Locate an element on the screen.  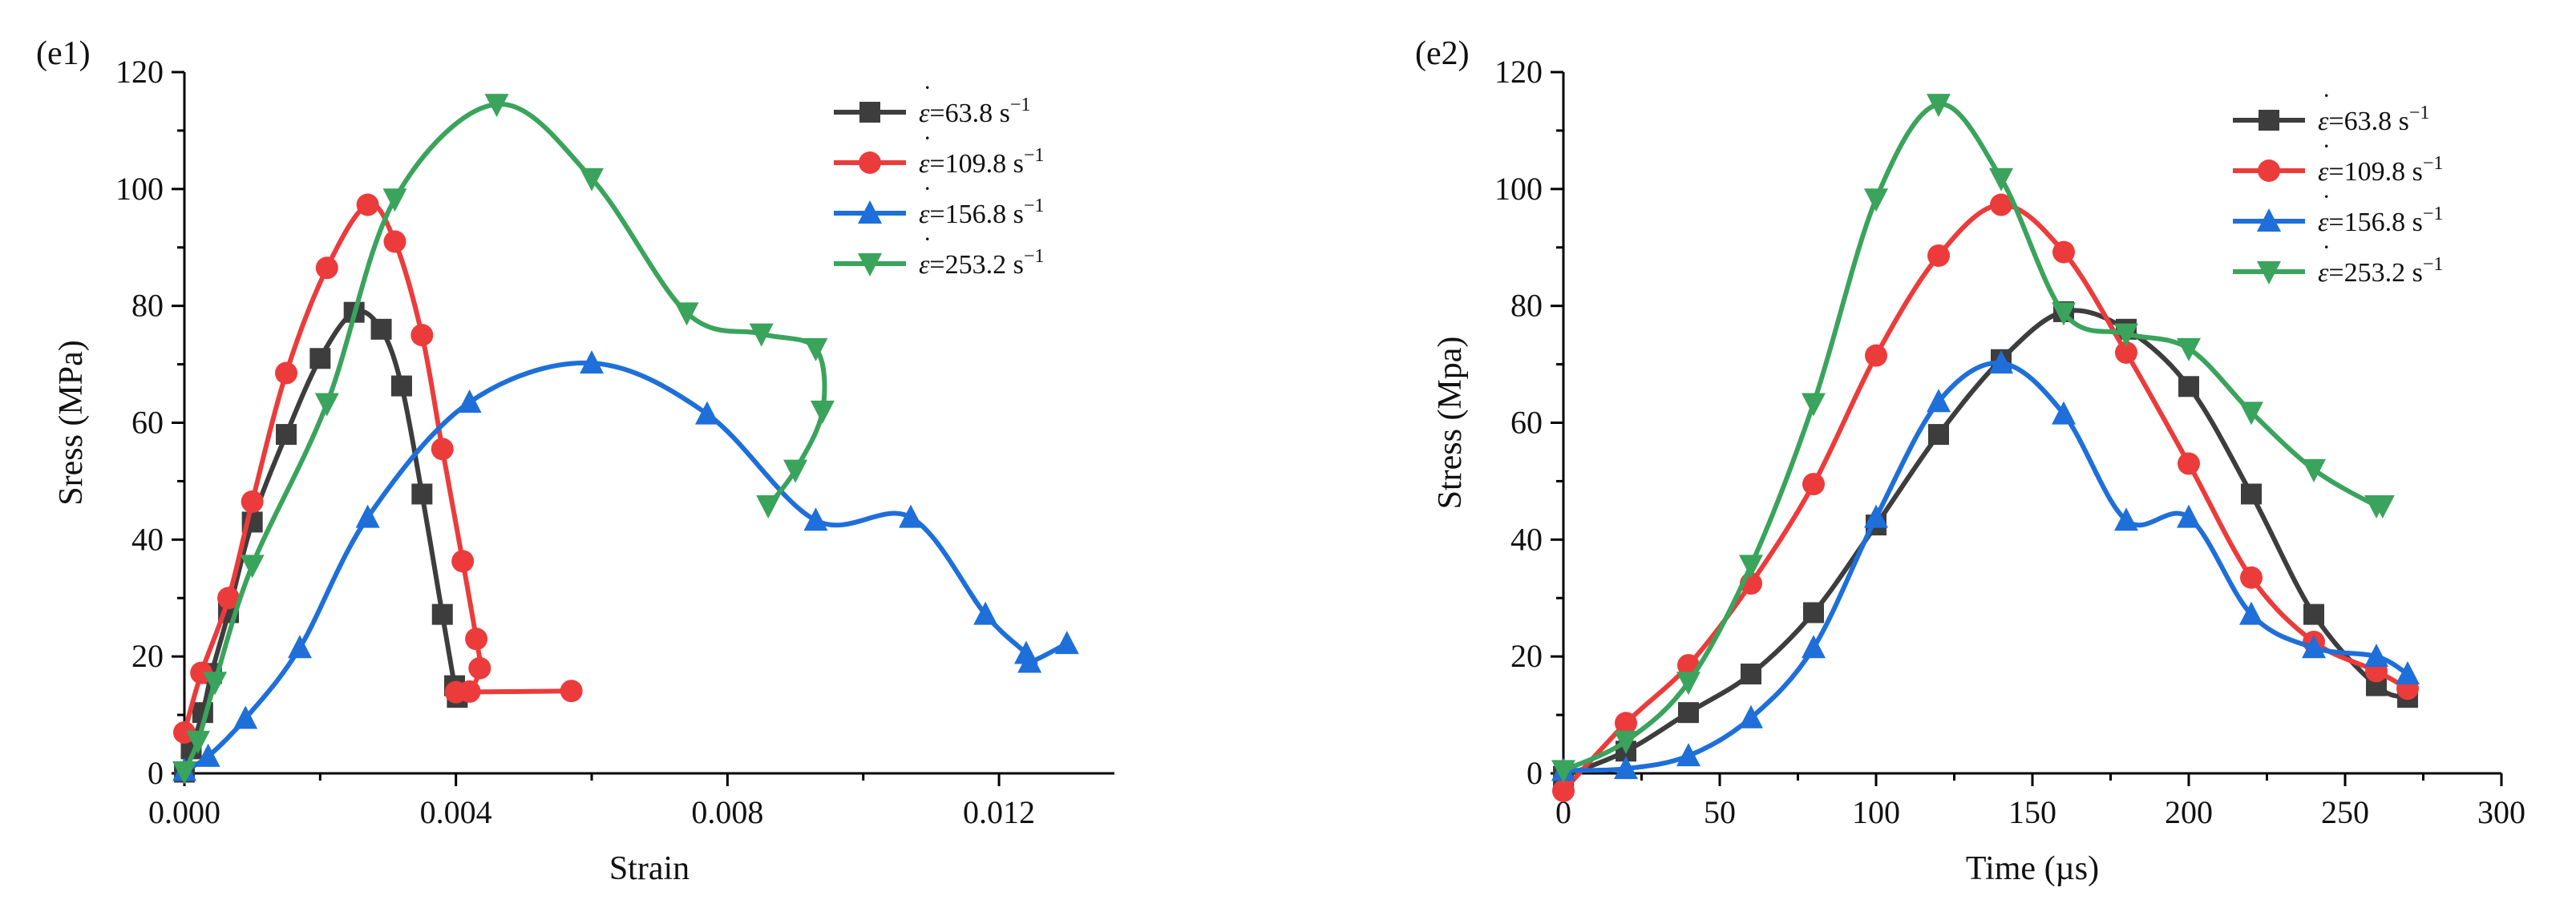
legend-label: ε=109.8 s−1 is located at coordinates (981, 162).